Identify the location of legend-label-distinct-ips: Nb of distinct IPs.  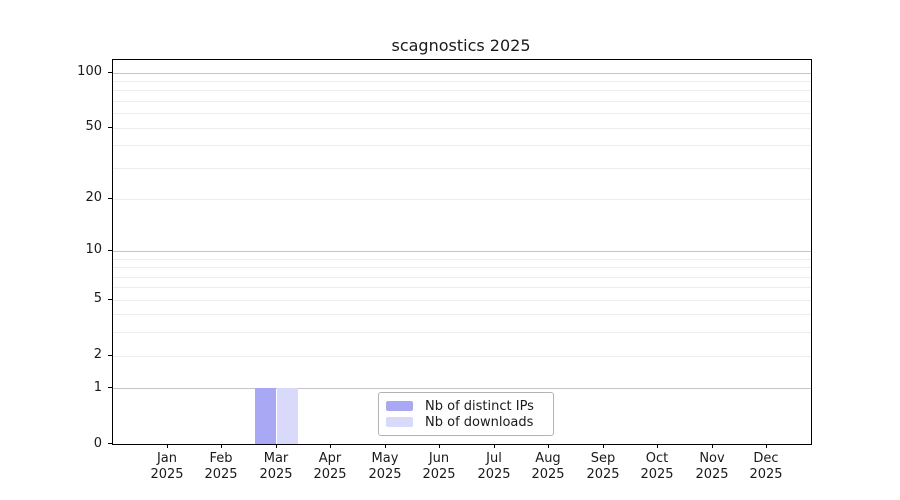
(479, 406).